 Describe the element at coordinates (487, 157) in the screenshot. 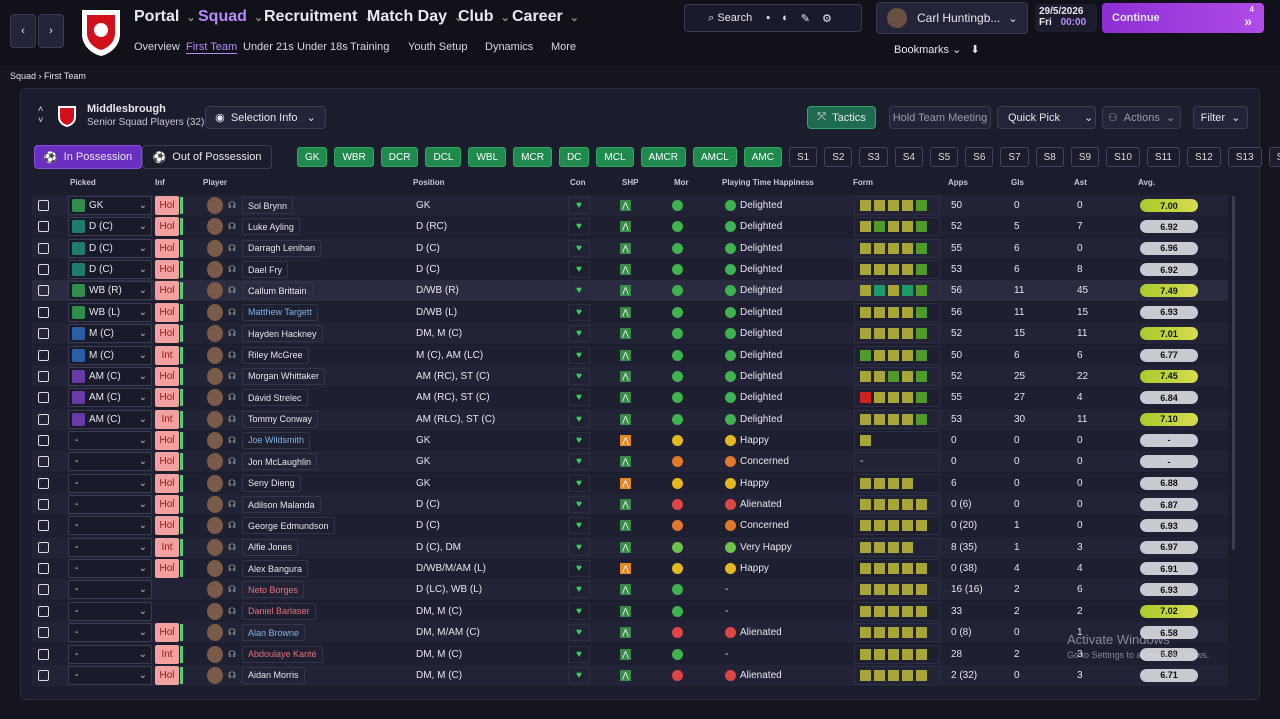

I see `position-button: WBL` at that location.